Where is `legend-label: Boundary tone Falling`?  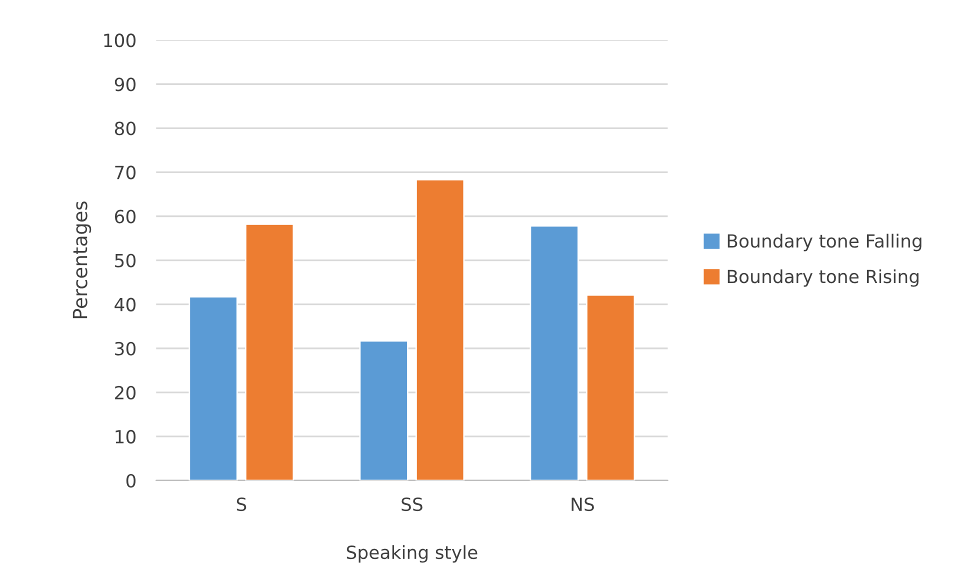
legend-label: Boundary tone Falling is located at coordinates (825, 243).